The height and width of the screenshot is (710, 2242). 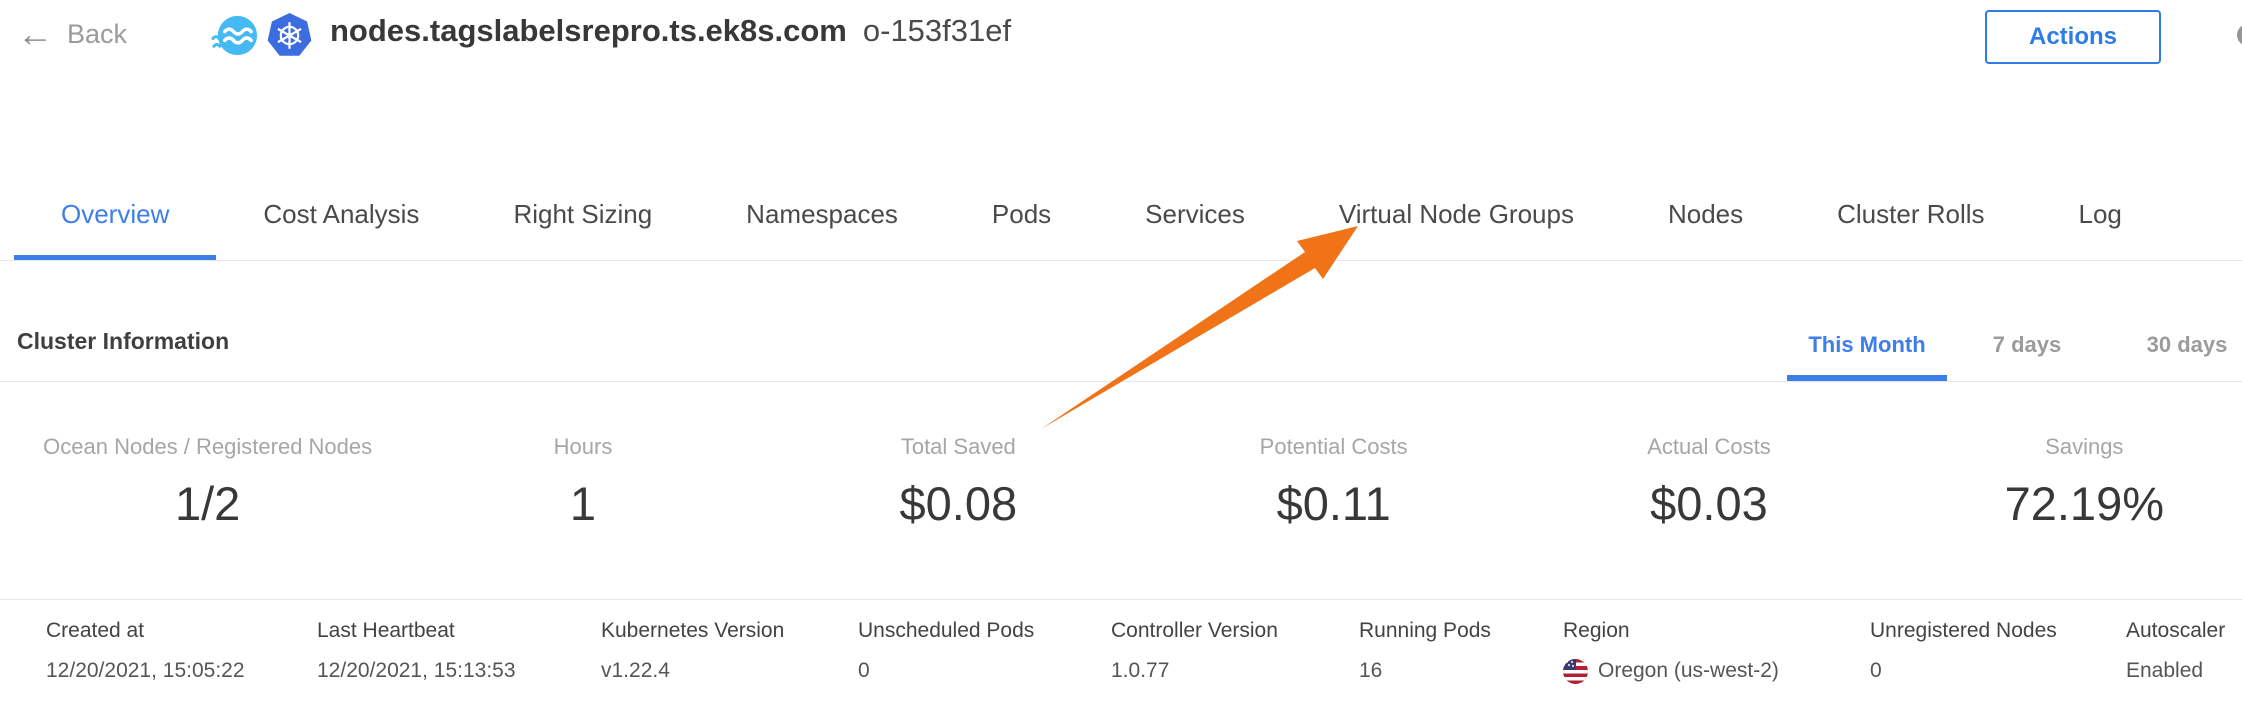 I want to click on cluster-id: o-153f31ef, so click(x=937, y=30).